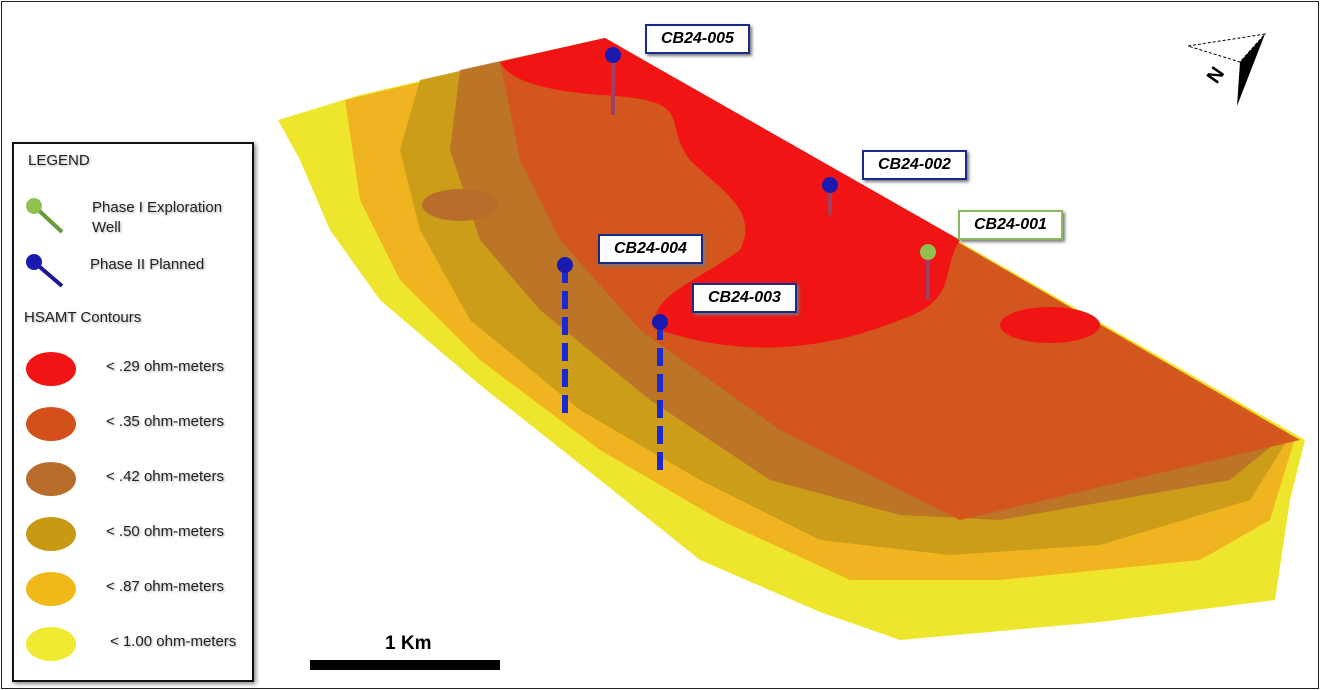 This screenshot has width=1320, height=690. Describe the element at coordinates (45, 216) in the screenshot. I see `green-well-pin-icon` at that location.